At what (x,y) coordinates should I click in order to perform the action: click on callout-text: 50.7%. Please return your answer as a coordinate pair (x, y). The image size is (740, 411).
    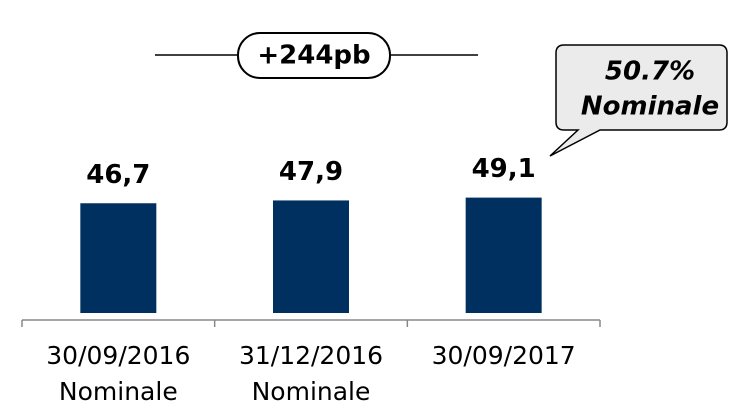
    Looking at the image, I should click on (650, 72).